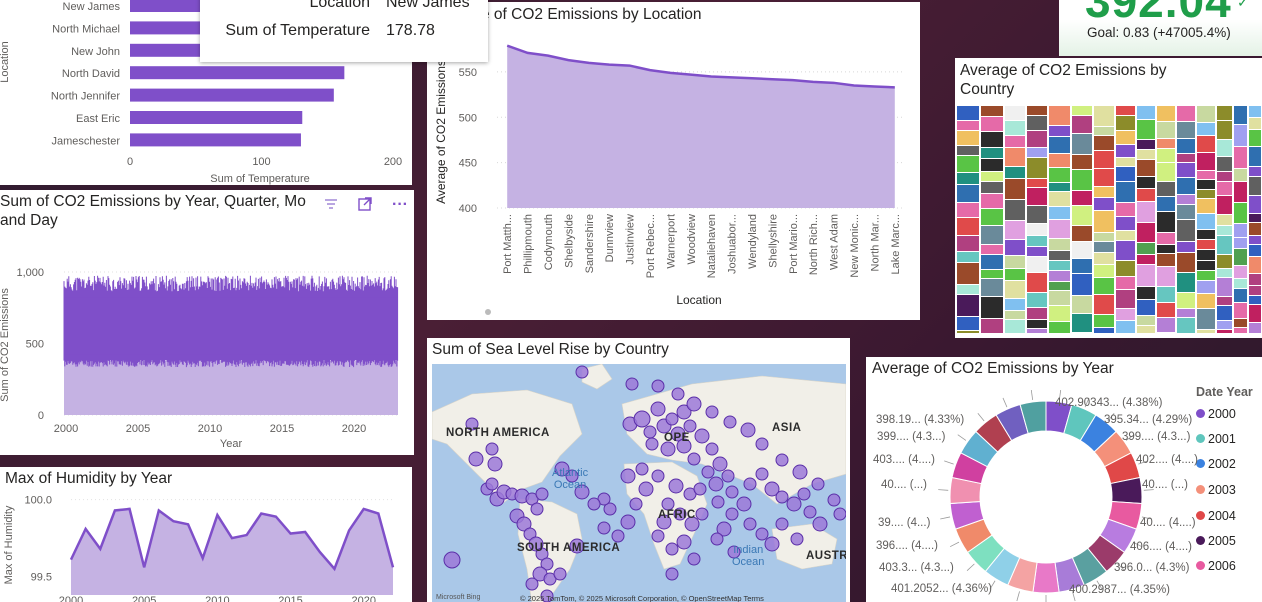 The height and width of the screenshot is (602, 1262). What do you see at coordinates (1216, 566) in the screenshot?
I see `legend-item-2006: 2006` at bounding box center [1216, 566].